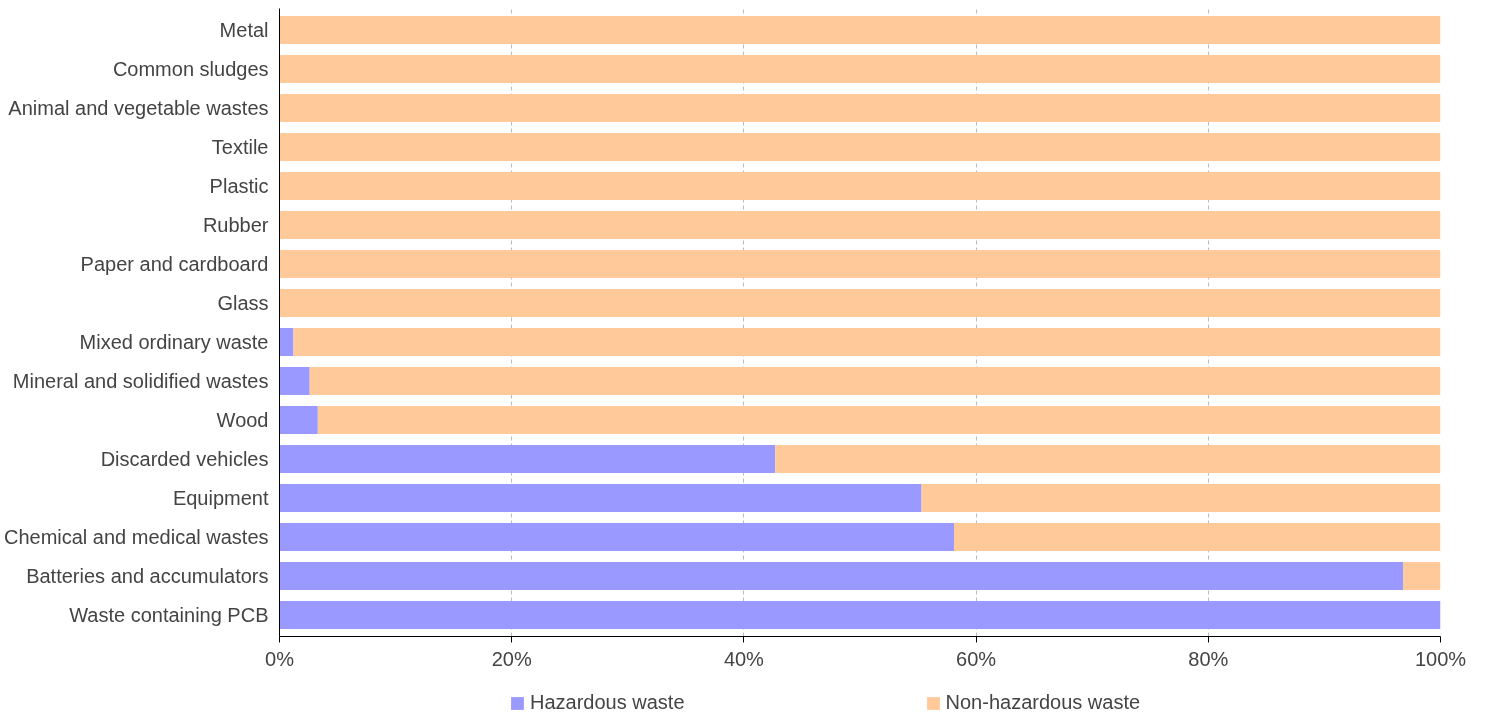  I want to click on y-tick-label: Discarded vehicles, so click(184, 459).